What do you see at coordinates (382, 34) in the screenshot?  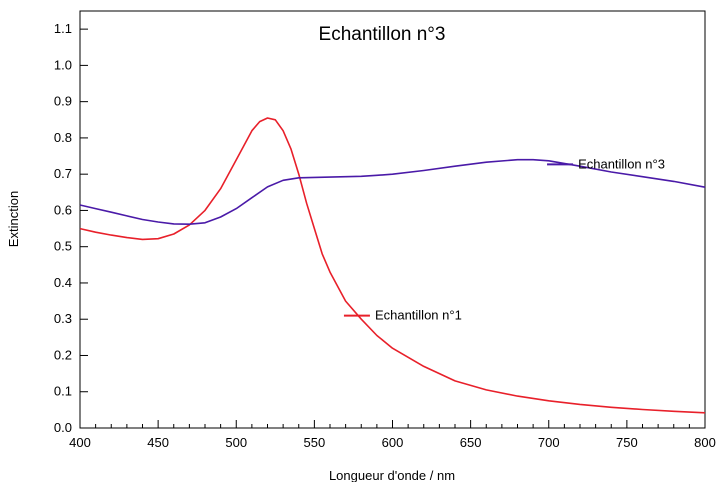 I see `chart-title: Echantillon n°3` at bounding box center [382, 34].